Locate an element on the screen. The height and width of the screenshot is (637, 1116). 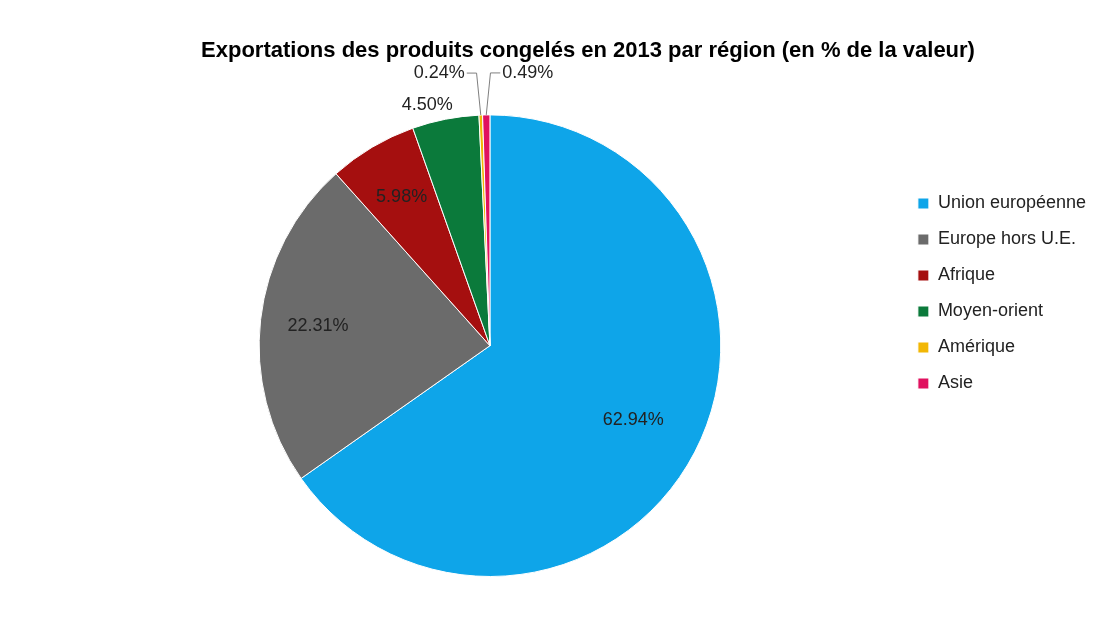
legend-label: Union européenne is located at coordinates (1011, 202).